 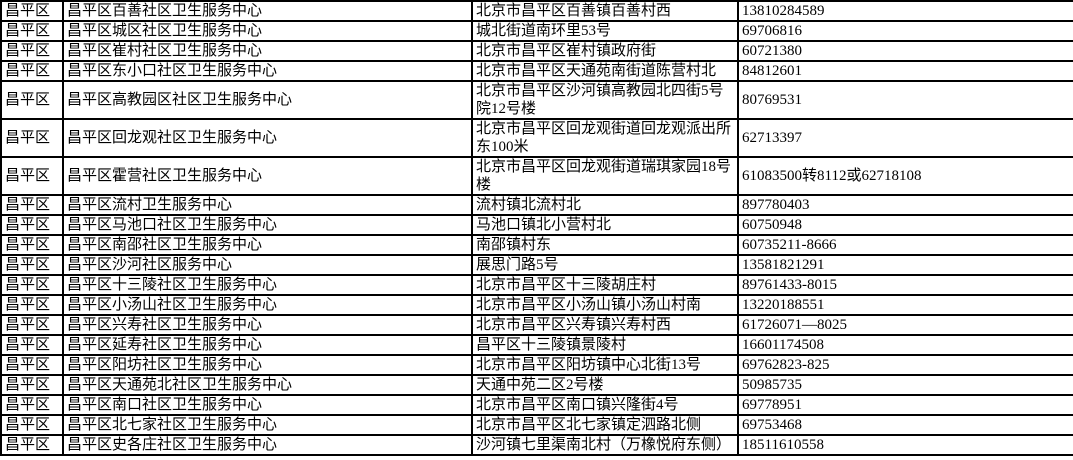 What do you see at coordinates (605, 305) in the screenshot?
I see `address-cell: 北京市昌平区小汤山镇小汤山村南` at bounding box center [605, 305].